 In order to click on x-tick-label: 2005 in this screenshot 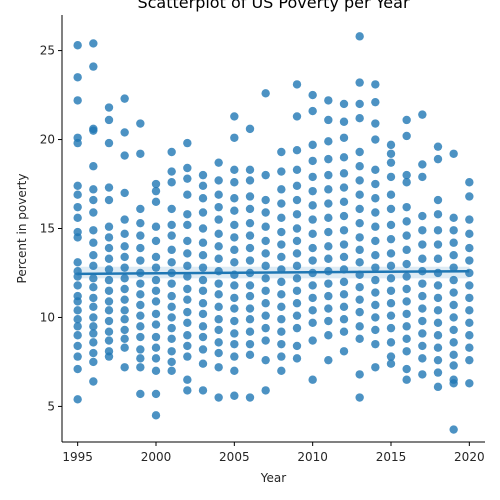, I will do `click(234, 457)`.